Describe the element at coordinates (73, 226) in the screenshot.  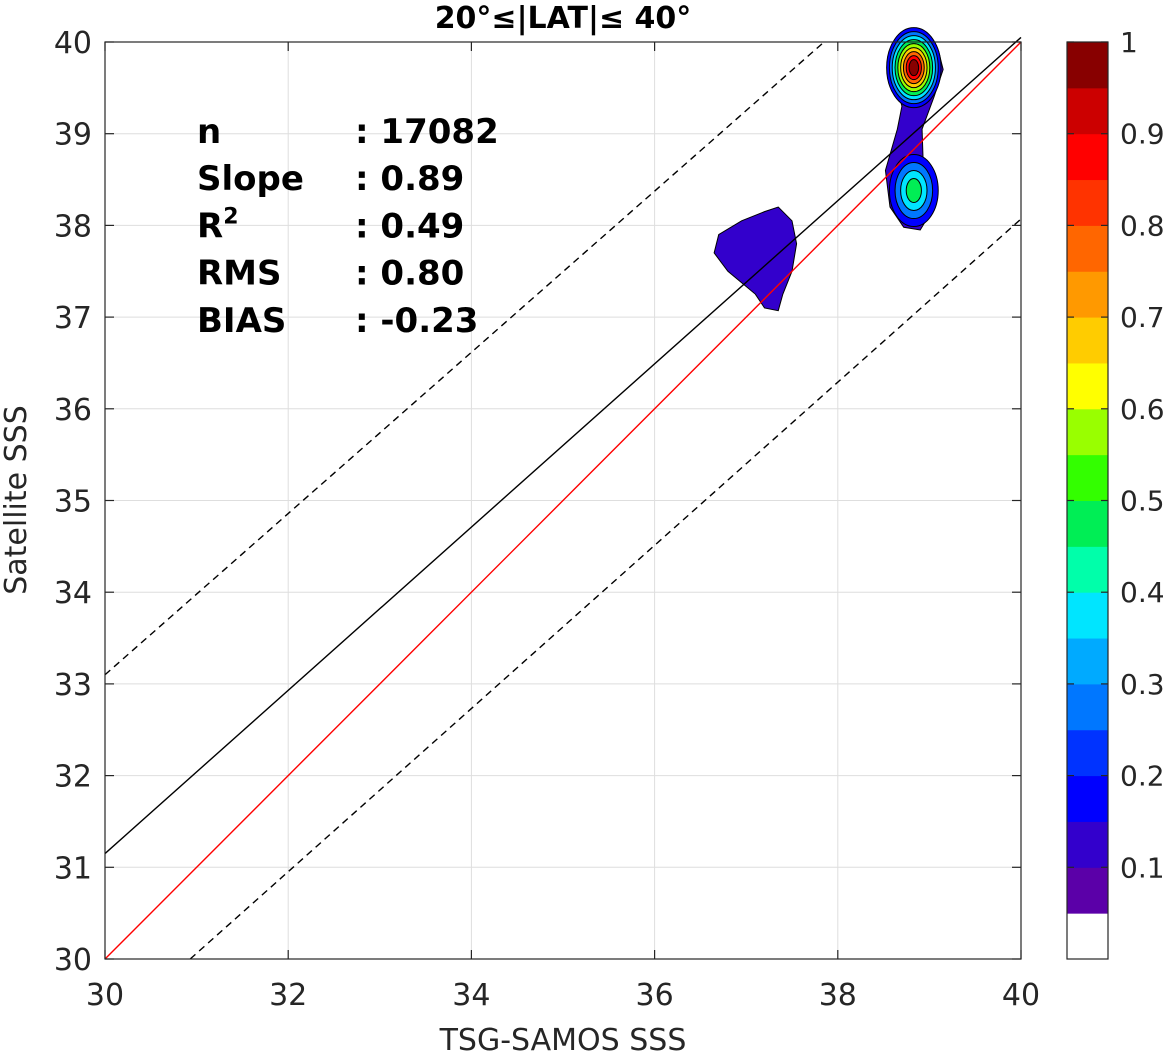
I see `y-tick-label: 38` at that location.